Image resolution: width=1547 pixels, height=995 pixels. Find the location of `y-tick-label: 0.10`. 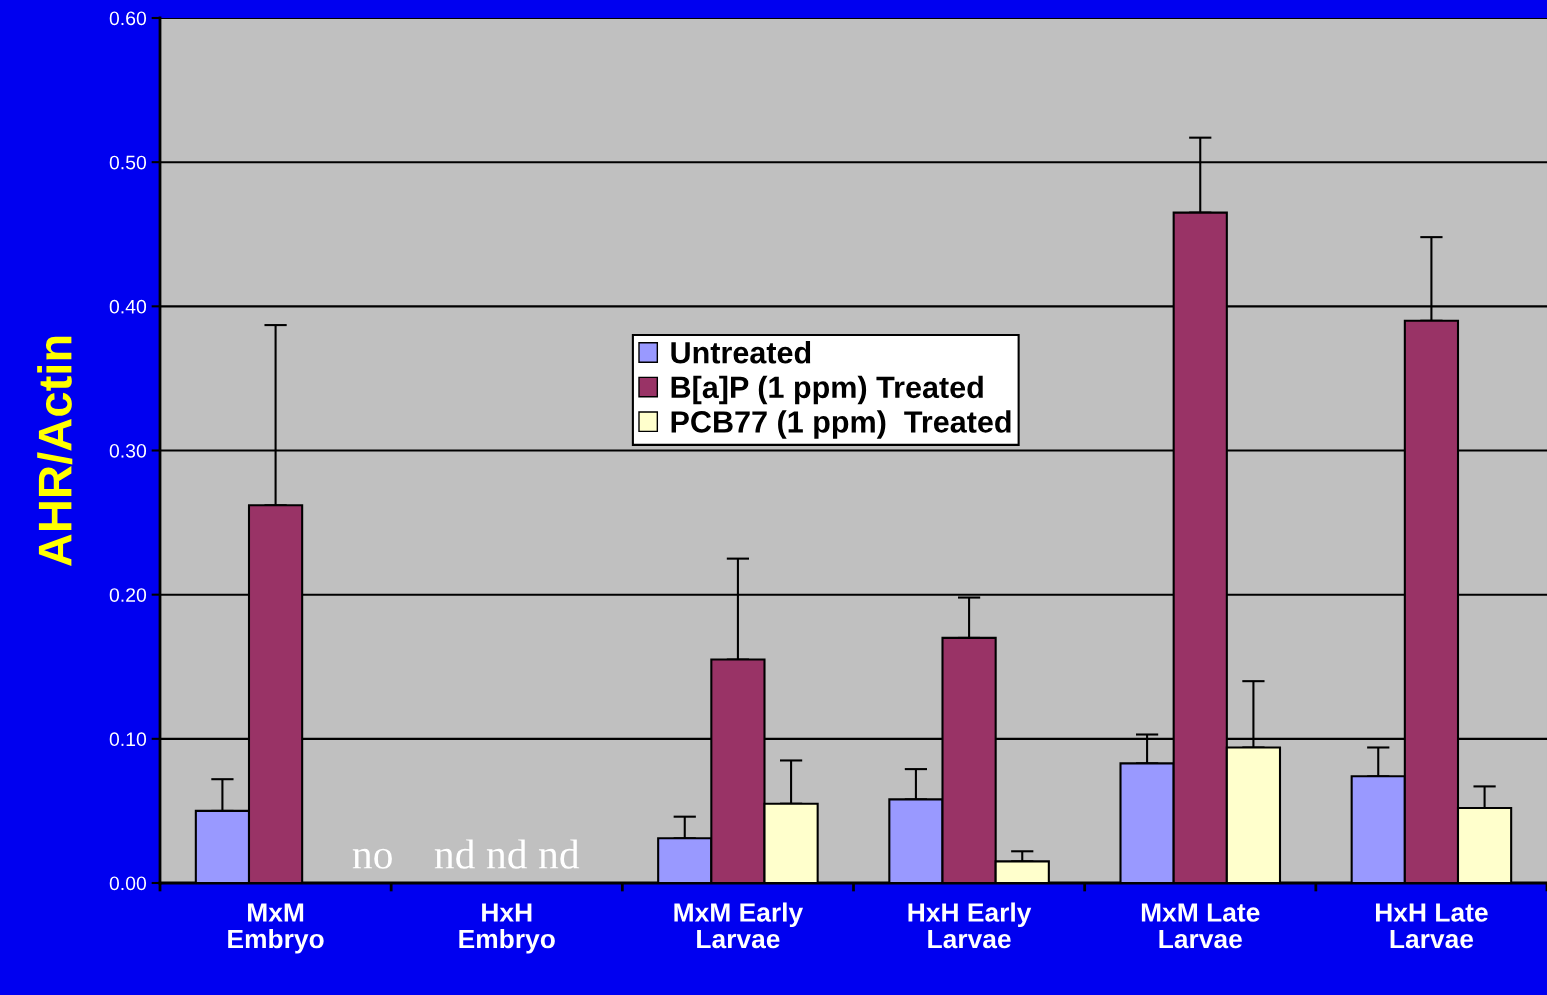

y-tick-label: 0.10 is located at coordinates (128, 739).